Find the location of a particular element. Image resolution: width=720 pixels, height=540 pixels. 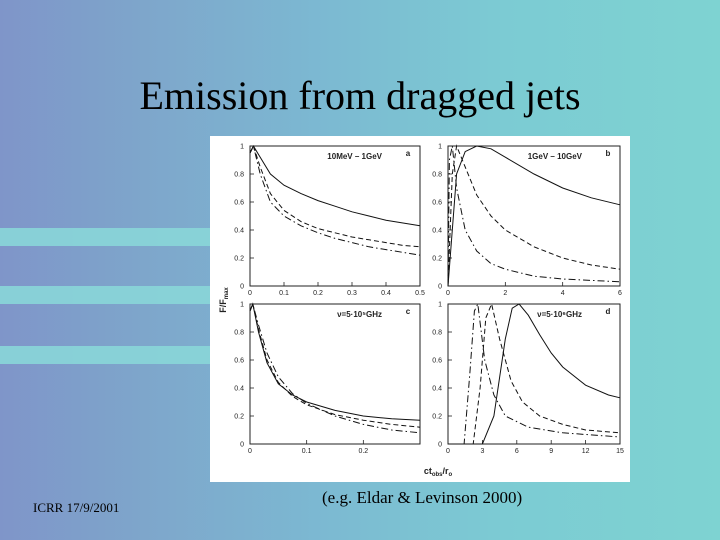

panel-c-ytick-label: 0.2 is located at coordinates (239, 417).